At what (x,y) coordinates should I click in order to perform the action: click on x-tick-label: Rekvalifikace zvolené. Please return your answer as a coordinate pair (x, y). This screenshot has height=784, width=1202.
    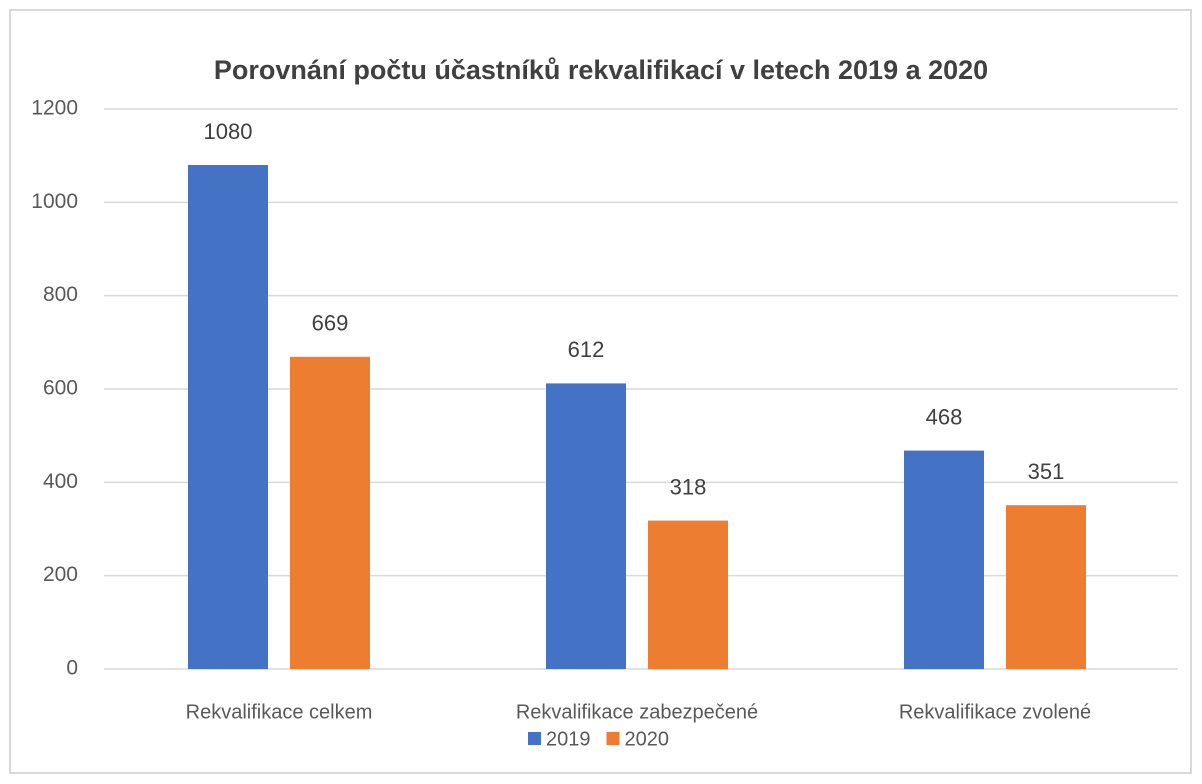
    Looking at the image, I should click on (995, 712).